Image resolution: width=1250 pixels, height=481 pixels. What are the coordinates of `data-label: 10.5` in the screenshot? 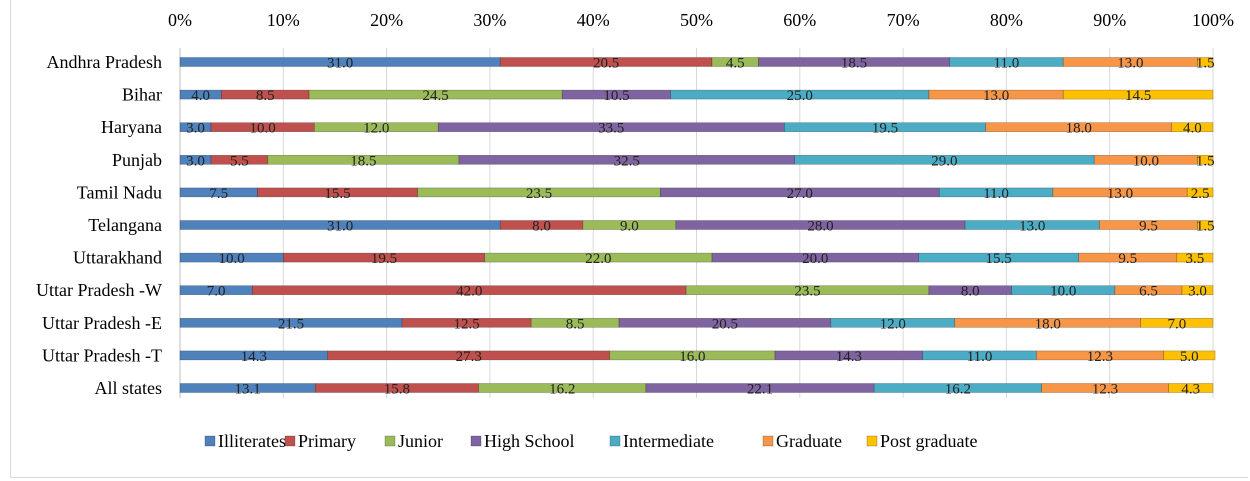 It's located at (616, 96).